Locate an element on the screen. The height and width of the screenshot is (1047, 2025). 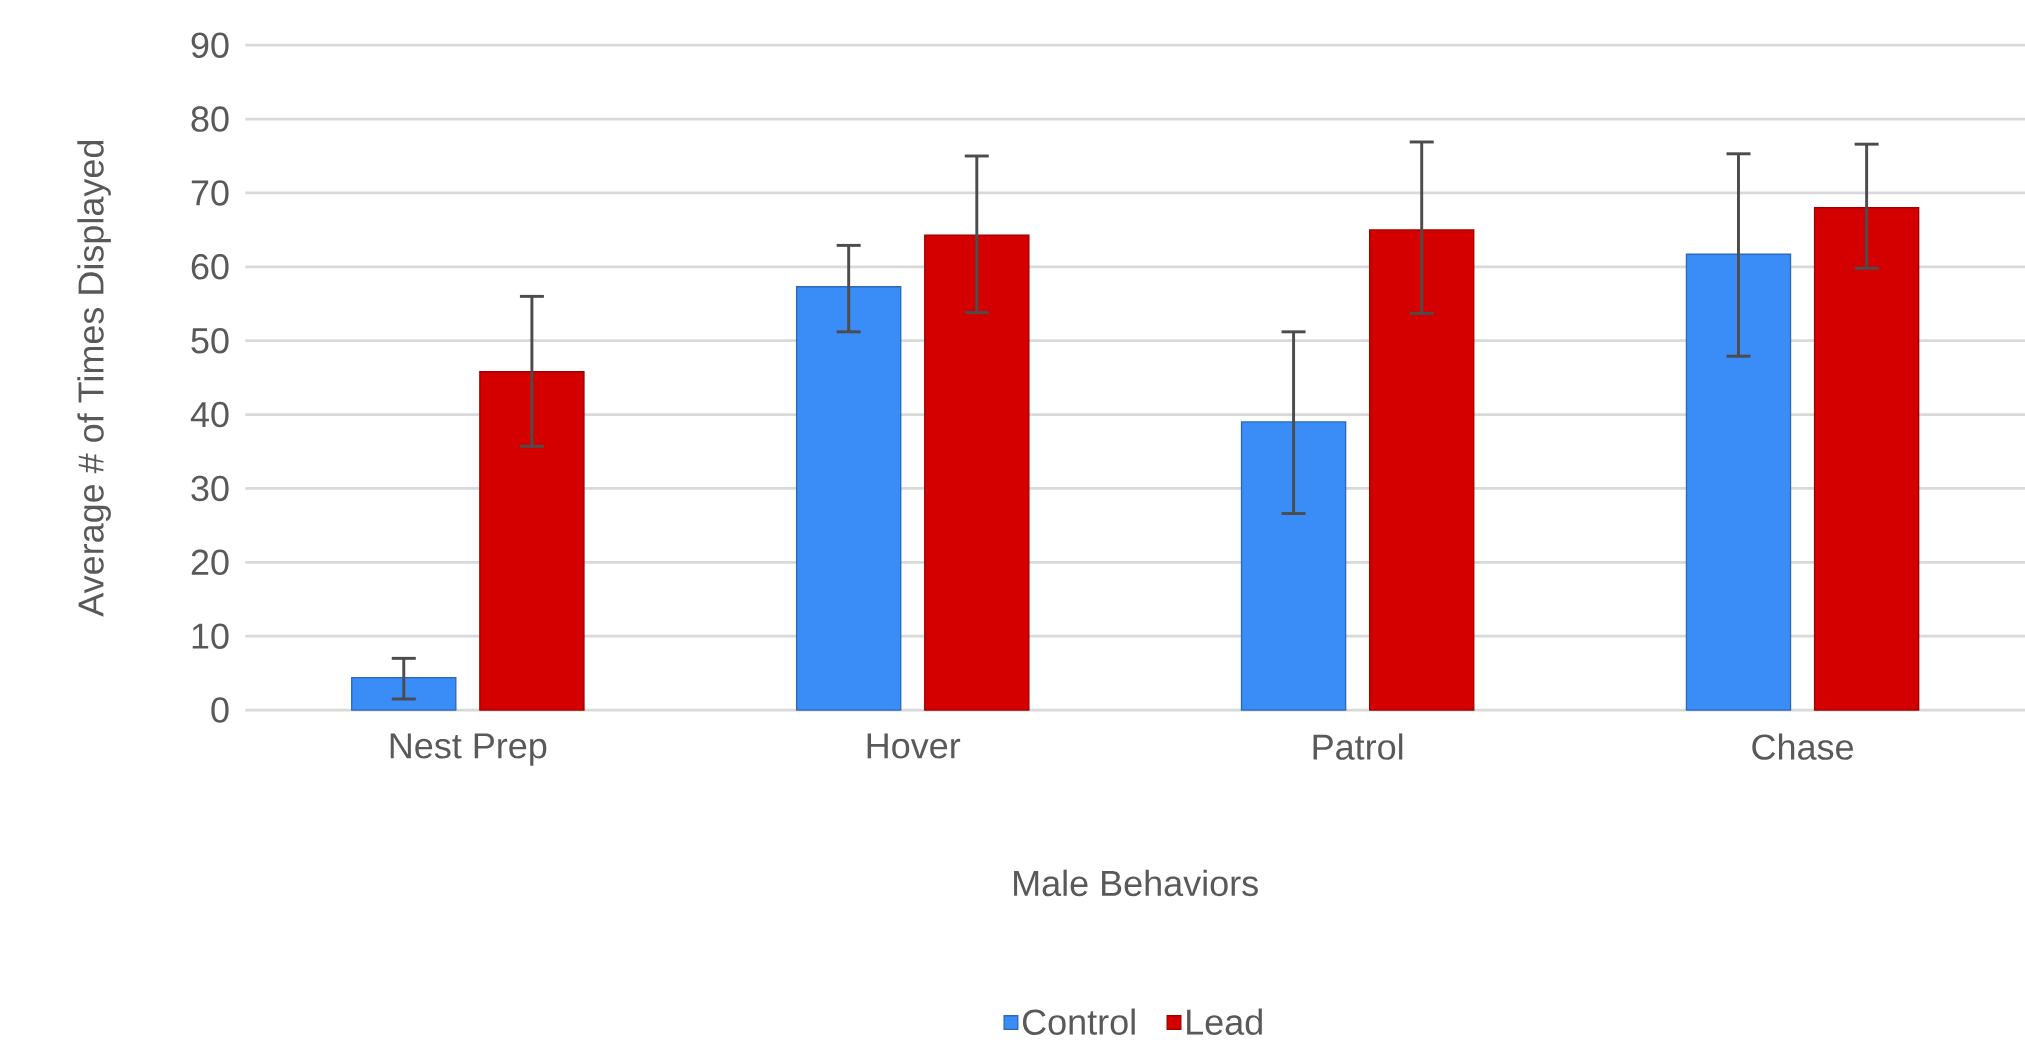
x-tick-label: Chase is located at coordinates (1802, 746).